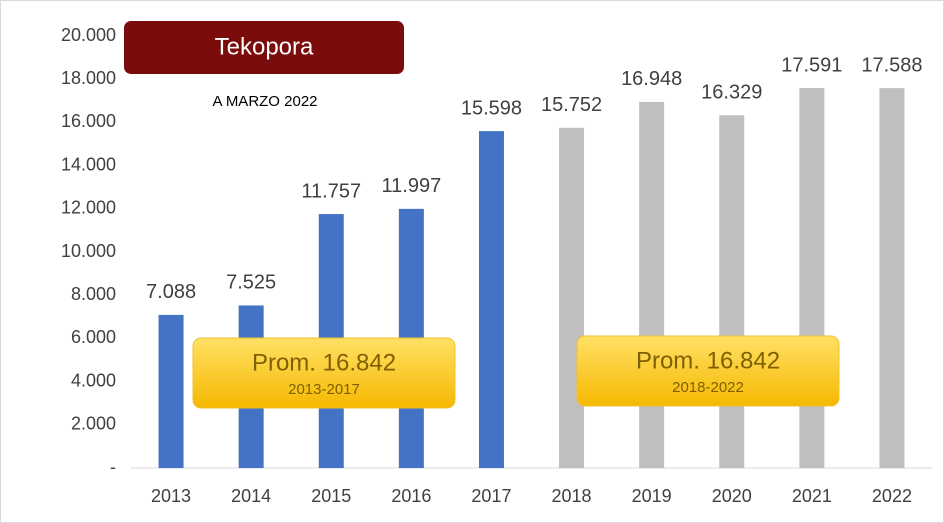  What do you see at coordinates (93, 294) in the screenshot?
I see `y-tick-label: 8.000` at bounding box center [93, 294].